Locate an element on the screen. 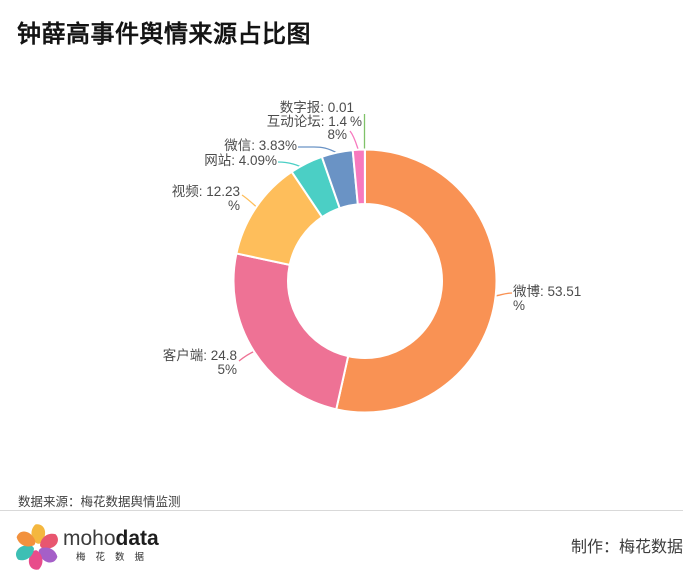 The width and height of the screenshot is (700, 576). pie-label-website: 网站: 4.09% is located at coordinates (240, 160).